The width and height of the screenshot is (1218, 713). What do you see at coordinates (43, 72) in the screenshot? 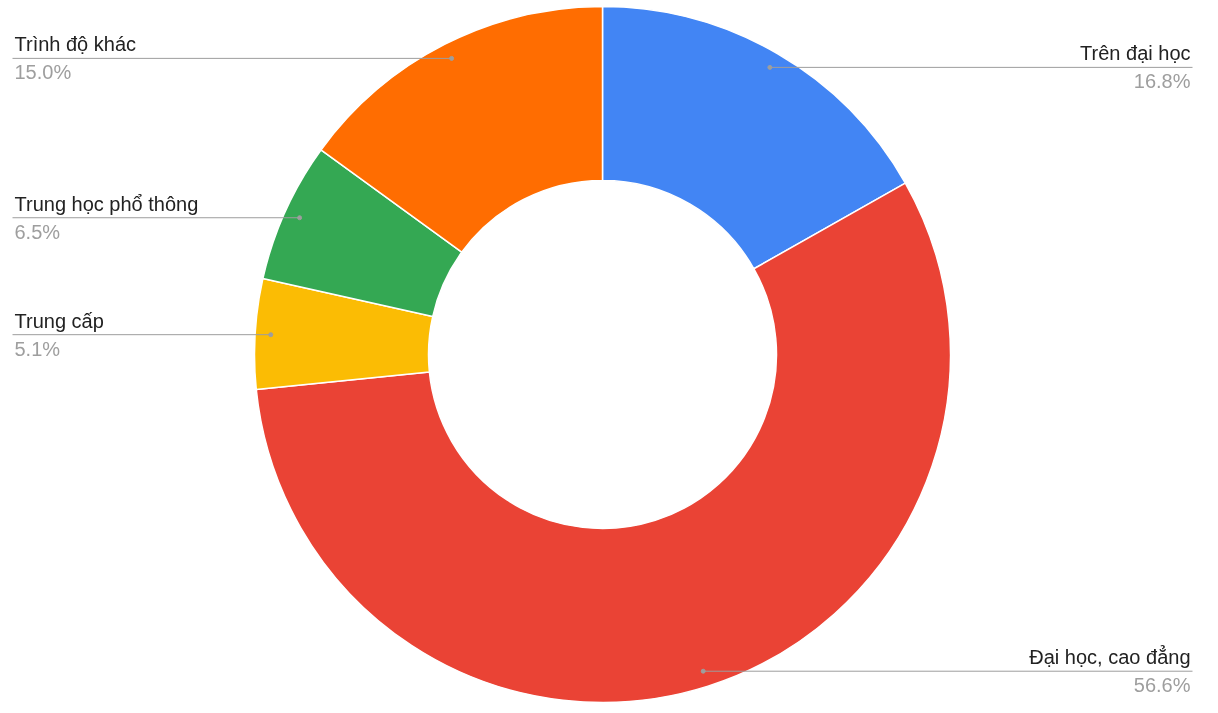
I see `data-label: 15.0%` at bounding box center [43, 72].